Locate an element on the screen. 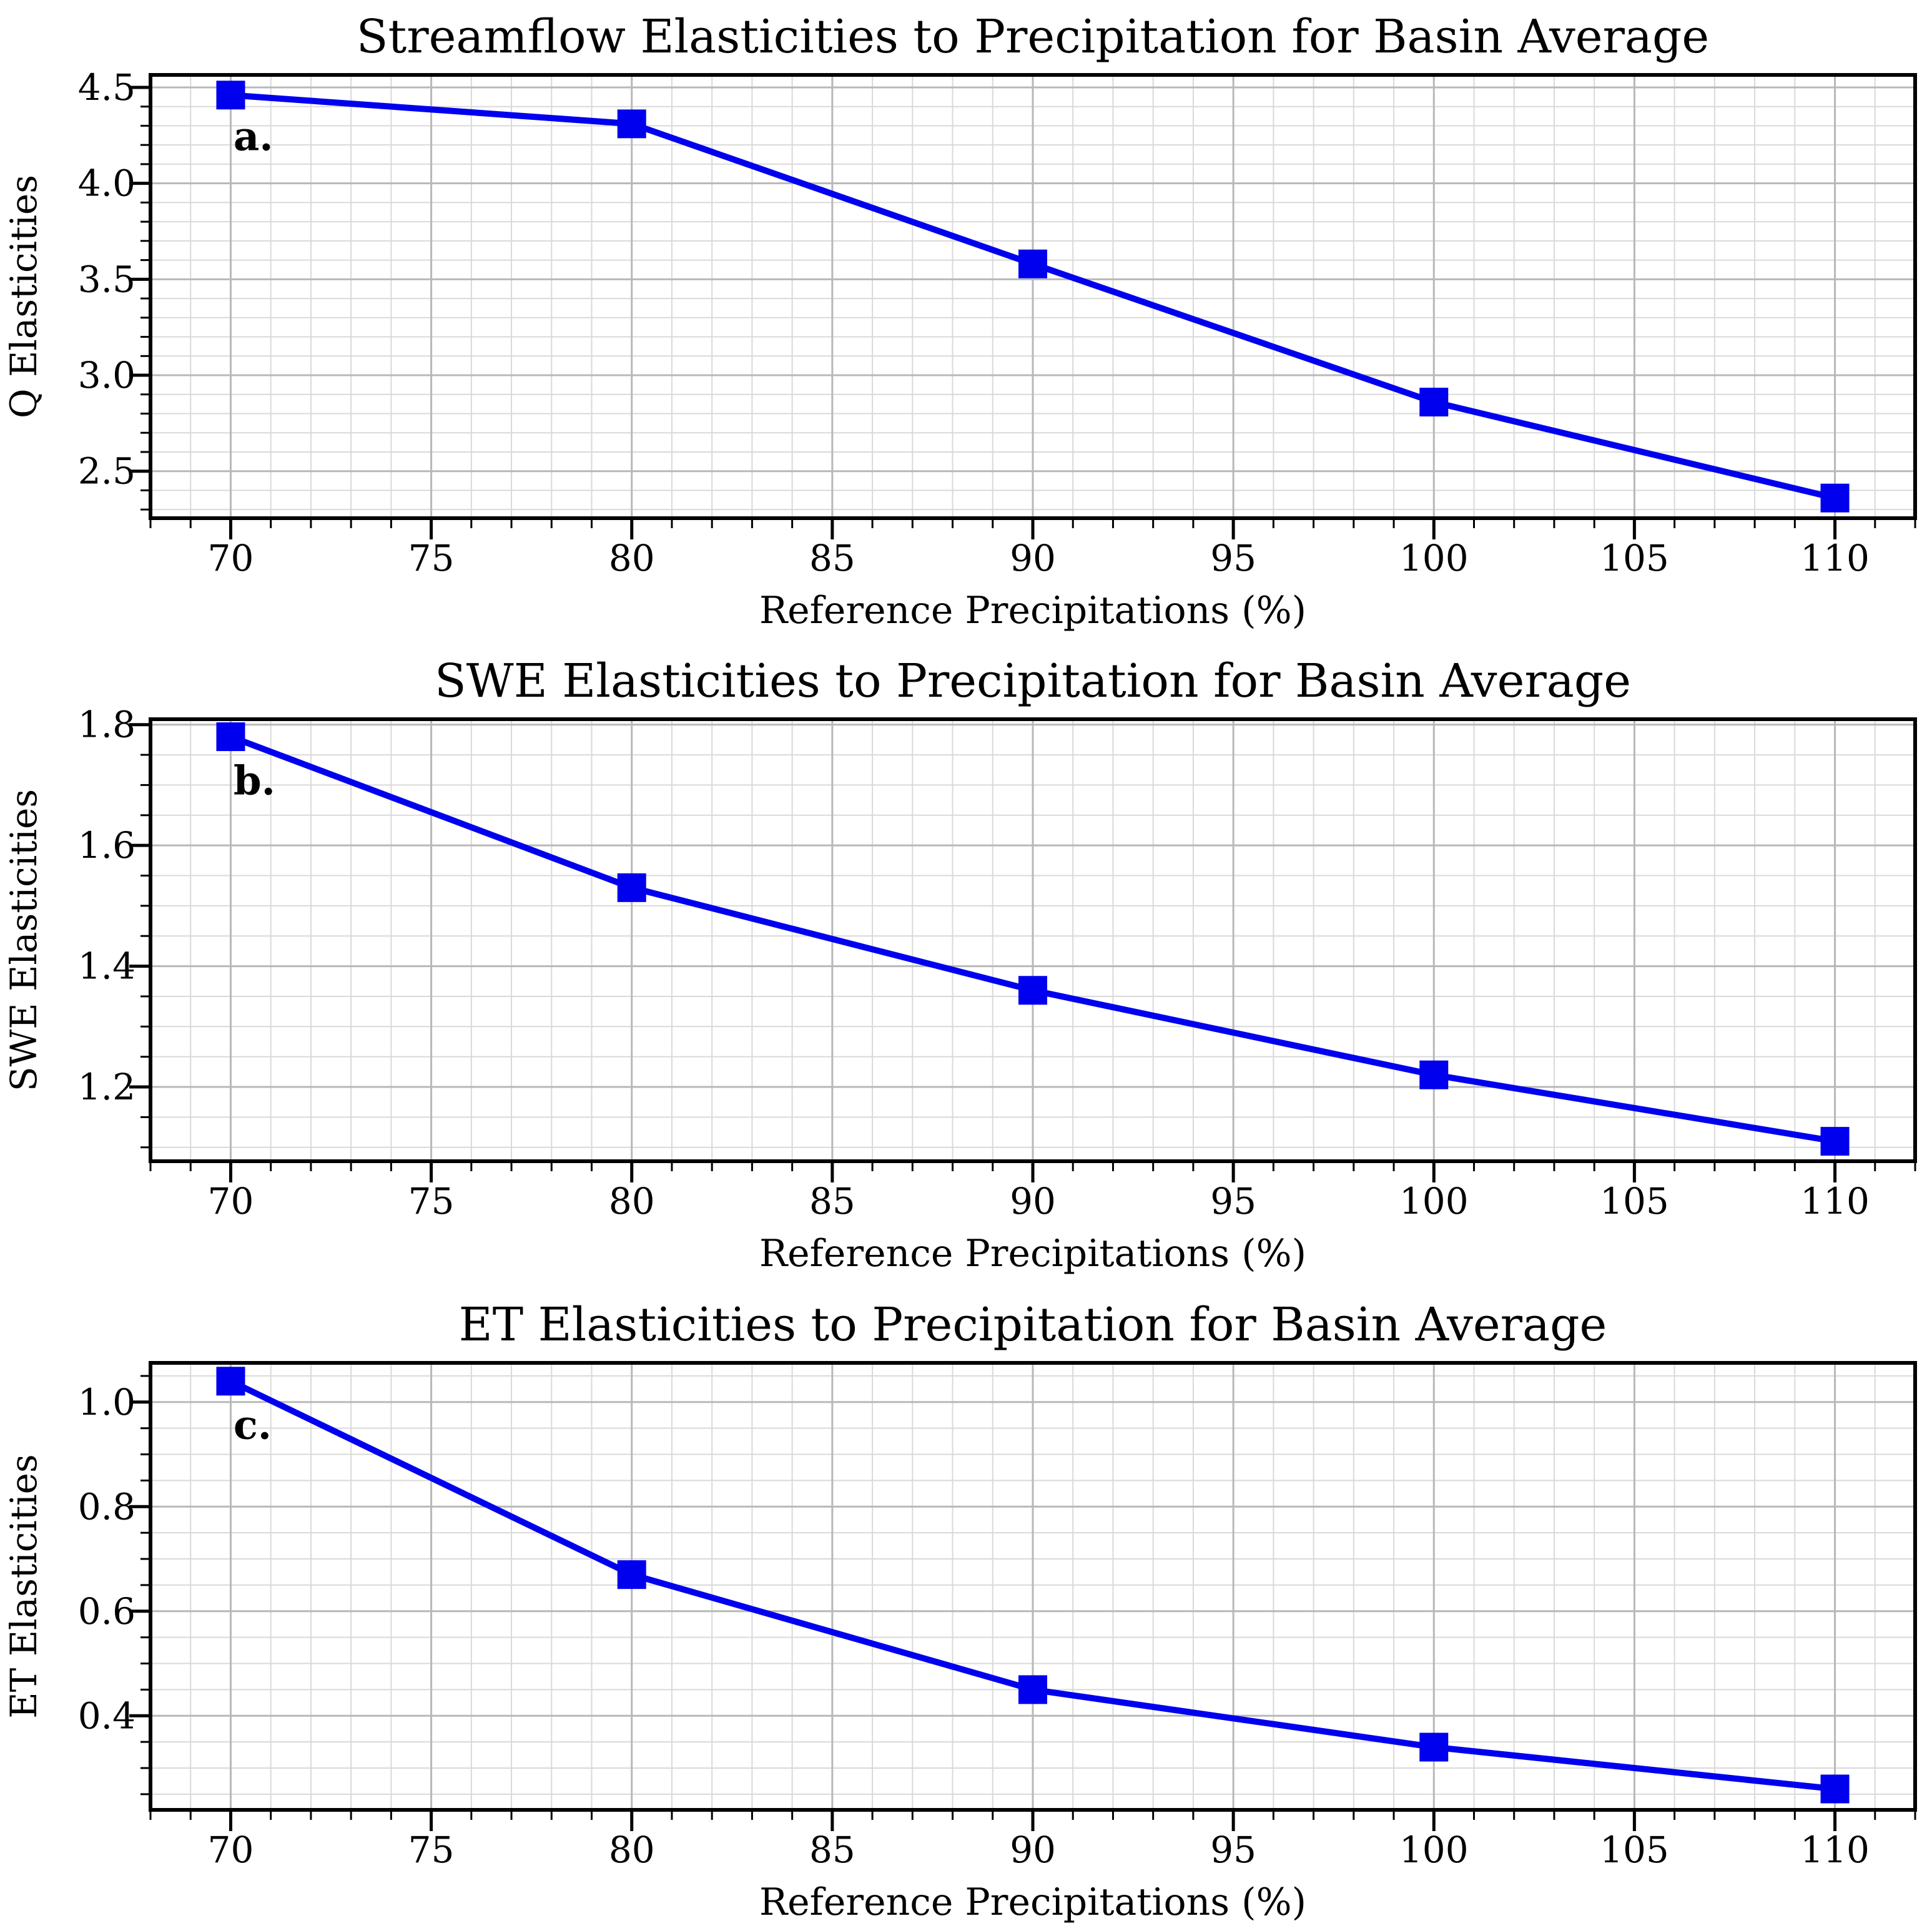  chart-b-ytick-labels: 1.2 1.4 1.6 1.8 is located at coordinates (107, 906).